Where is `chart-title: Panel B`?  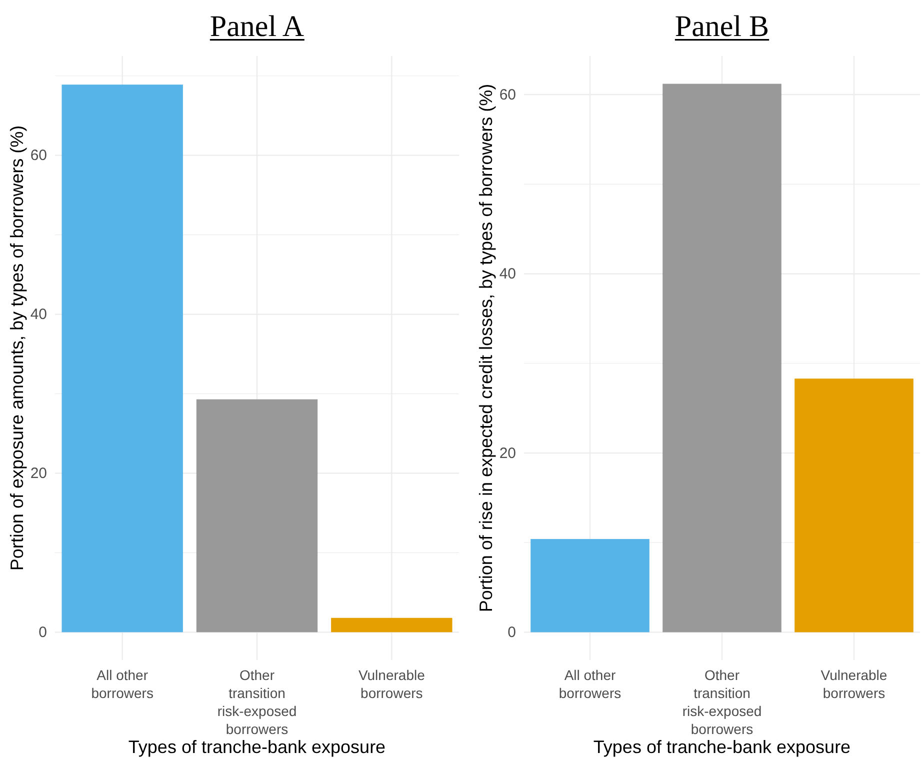 chart-title: Panel B is located at coordinates (722, 26).